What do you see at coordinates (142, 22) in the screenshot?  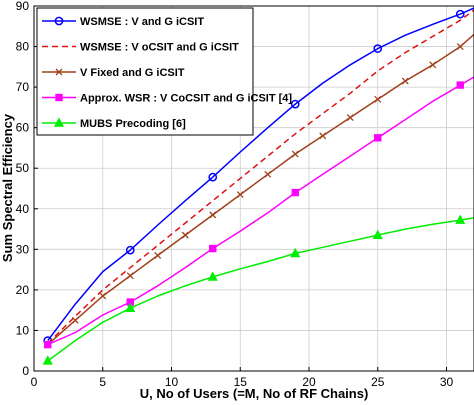 I see `legend-label-1: WSMSE : V and G iCSIT` at bounding box center [142, 22].